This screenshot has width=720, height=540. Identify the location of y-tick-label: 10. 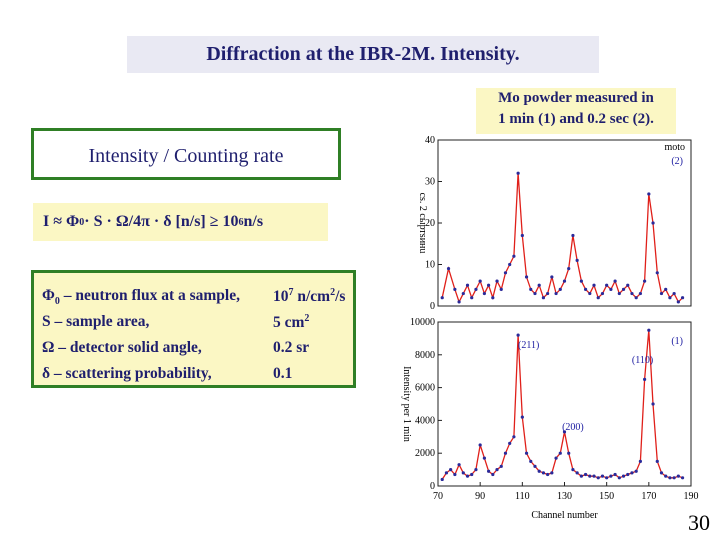
(430, 265).